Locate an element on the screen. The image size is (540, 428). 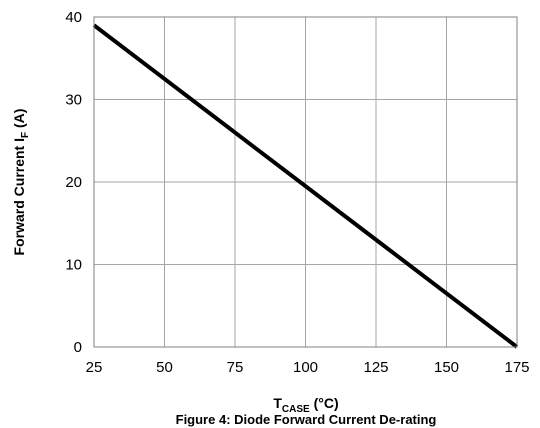
x-axis-title: TCASE (°C) is located at coordinates (305, 405).